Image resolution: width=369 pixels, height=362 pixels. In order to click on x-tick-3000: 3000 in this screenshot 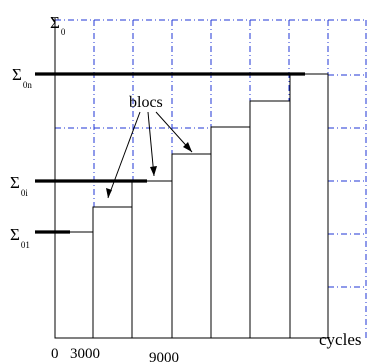, I will do `click(85, 354)`.